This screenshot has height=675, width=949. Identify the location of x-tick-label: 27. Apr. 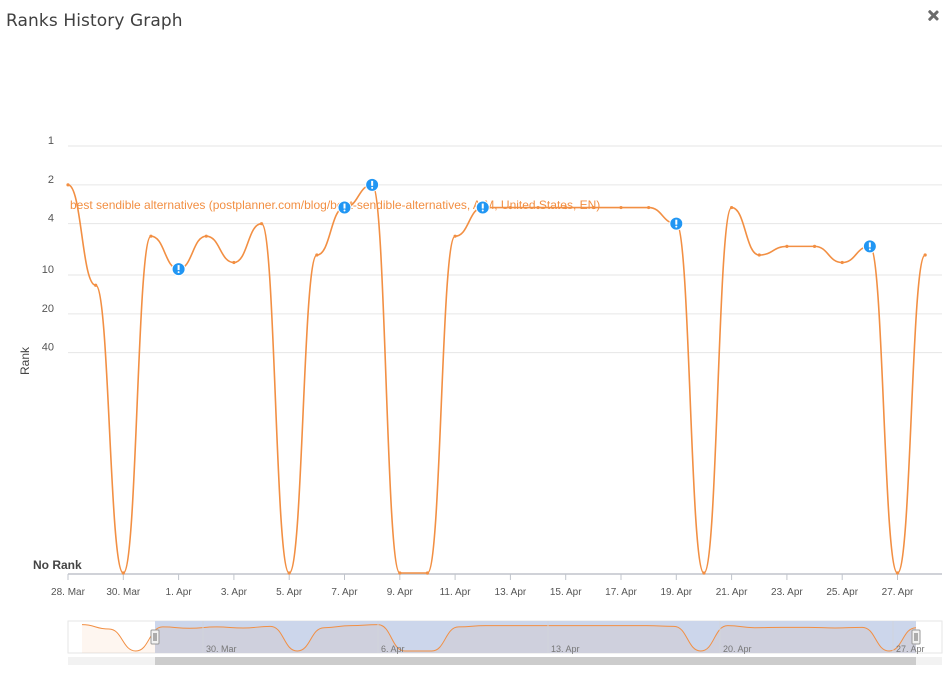
(898, 592).